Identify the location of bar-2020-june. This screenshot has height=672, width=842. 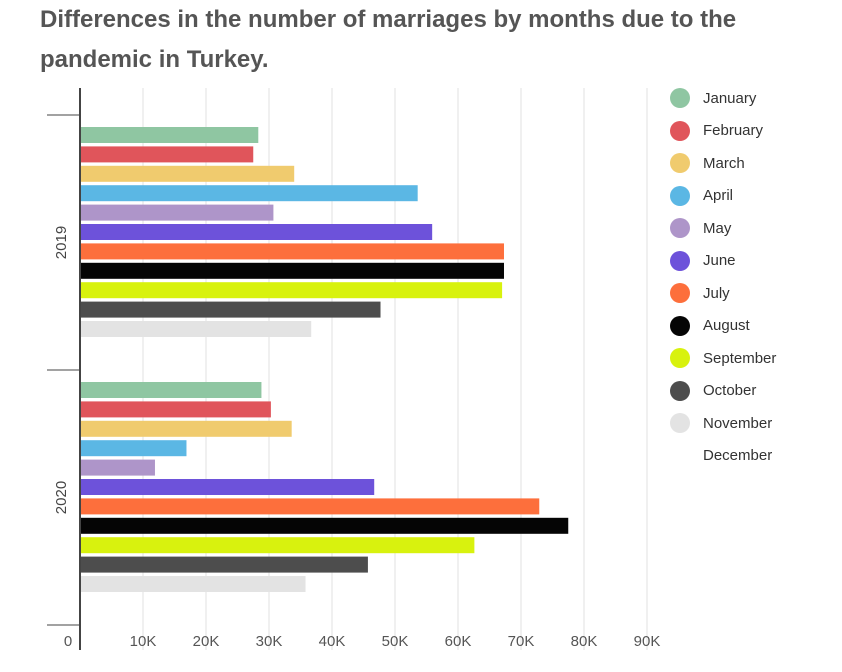
(227, 487).